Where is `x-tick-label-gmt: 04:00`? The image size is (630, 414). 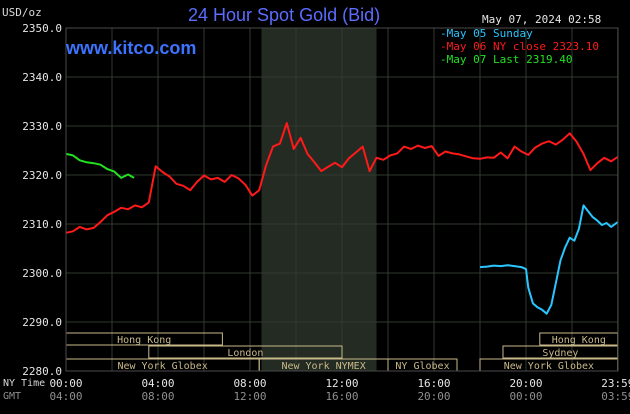 x-tick-label-gmt: 04:00 is located at coordinates (65, 396).